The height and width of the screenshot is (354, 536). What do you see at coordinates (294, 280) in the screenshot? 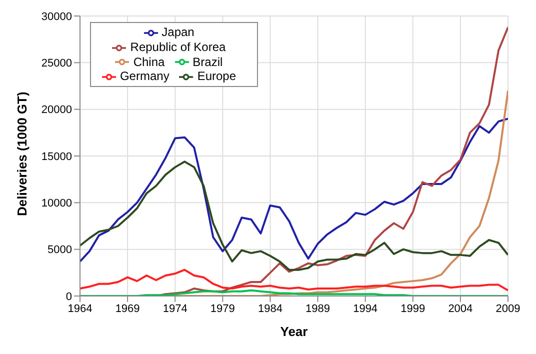
I see `line-series` at bounding box center [294, 280].